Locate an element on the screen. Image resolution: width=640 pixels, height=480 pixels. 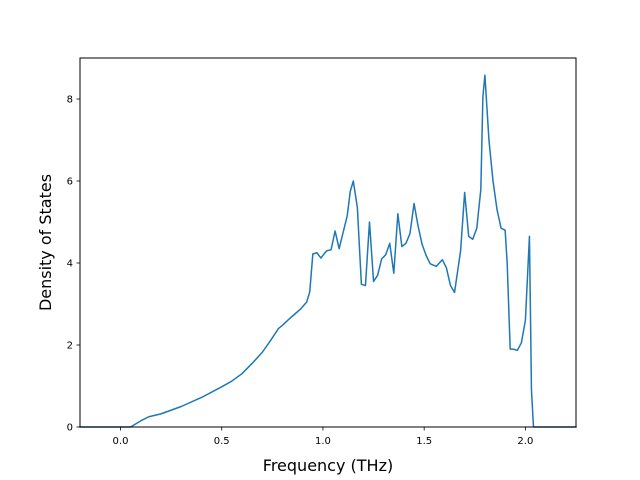
x-tick-label: 1.0 is located at coordinates (323, 441).